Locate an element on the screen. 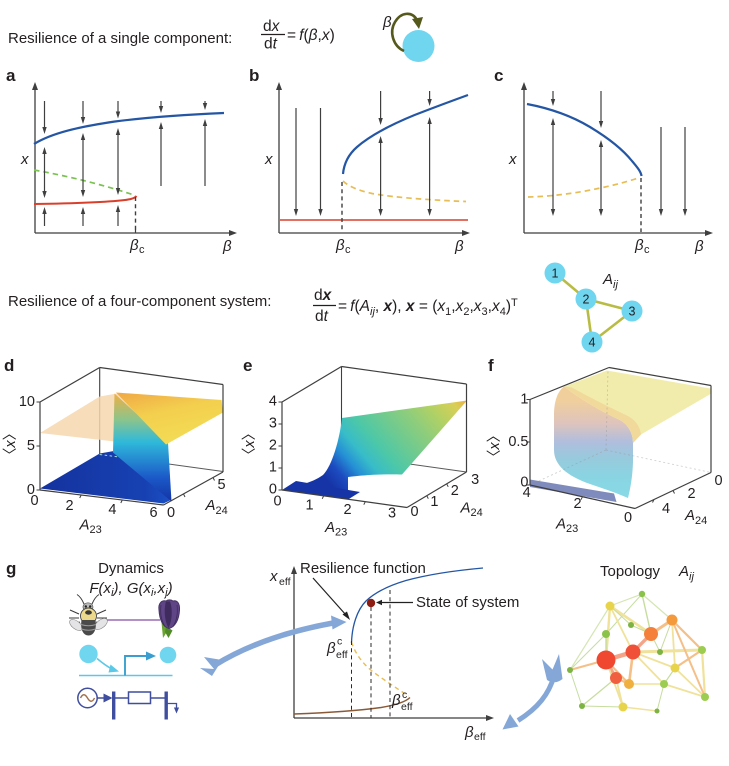 This screenshot has width=729, height=766. svg-text: e is located at coordinates (247, 365).